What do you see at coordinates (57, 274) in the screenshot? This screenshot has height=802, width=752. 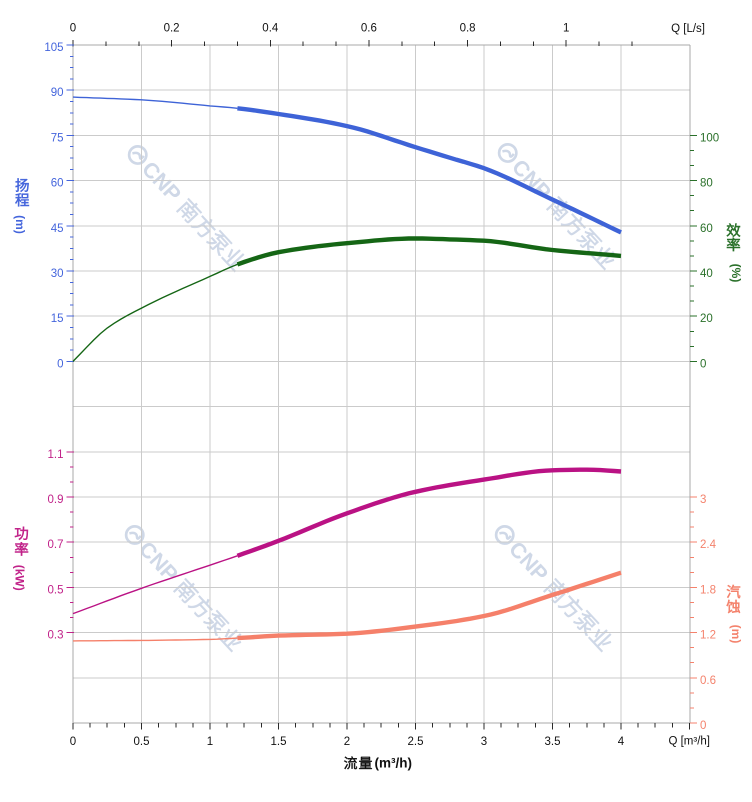 I see `svg-text: 30` at bounding box center [57, 274].